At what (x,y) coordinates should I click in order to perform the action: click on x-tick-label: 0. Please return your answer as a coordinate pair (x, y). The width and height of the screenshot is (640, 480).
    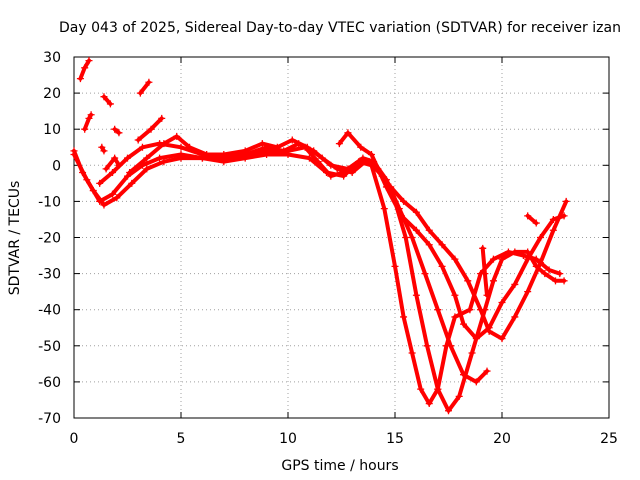
    Looking at the image, I should click on (74, 439).